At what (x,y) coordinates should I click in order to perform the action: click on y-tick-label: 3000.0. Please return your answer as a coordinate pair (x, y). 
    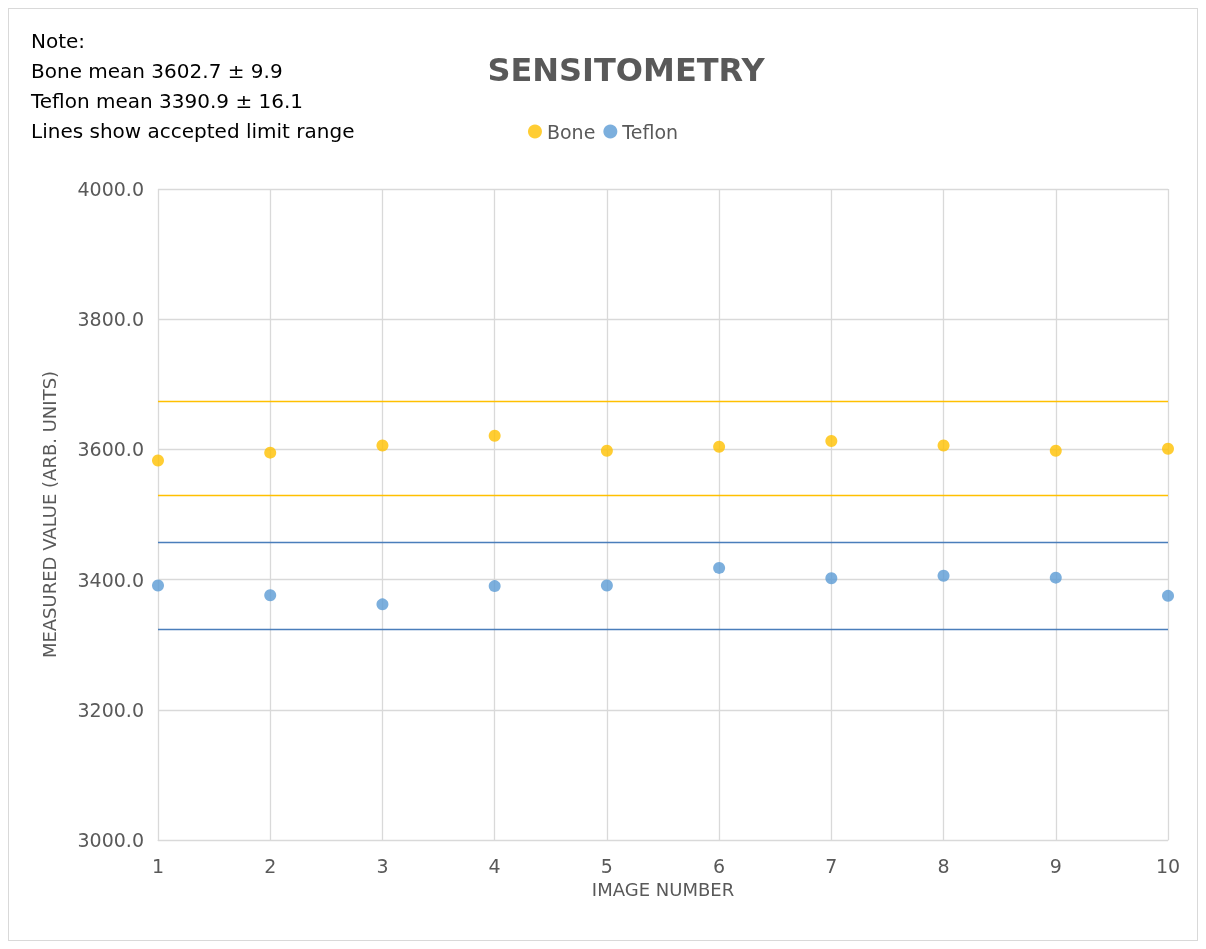
    Looking at the image, I should click on (110, 840).